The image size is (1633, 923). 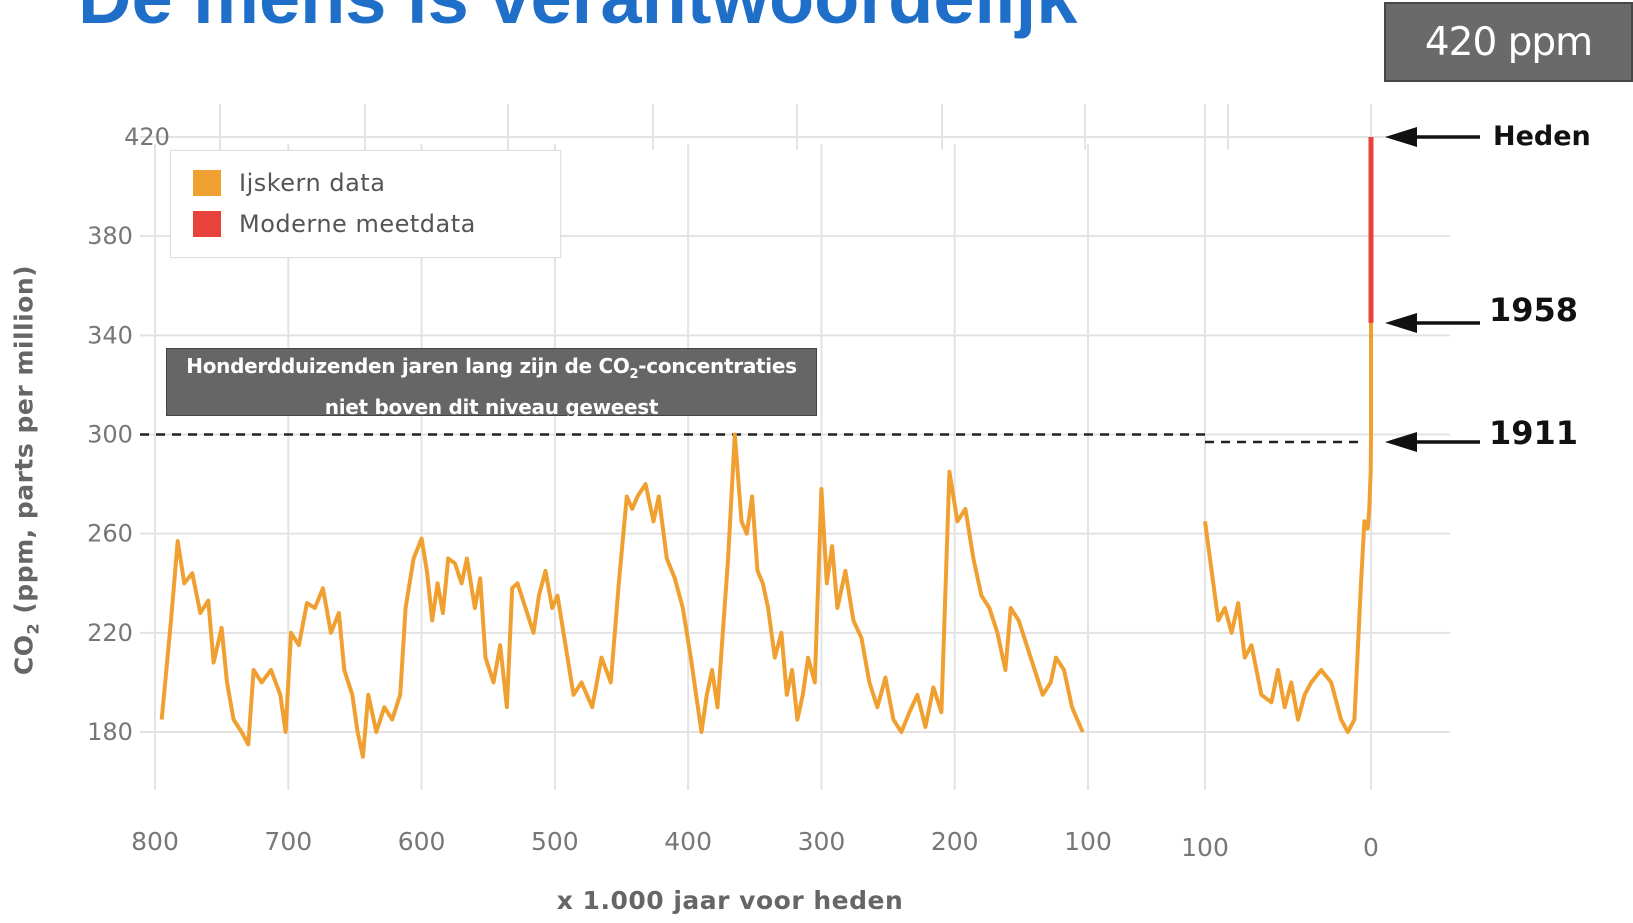 I want to click on x-axis-label: x 1.000 jaar voor heden, so click(x=730, y=900).